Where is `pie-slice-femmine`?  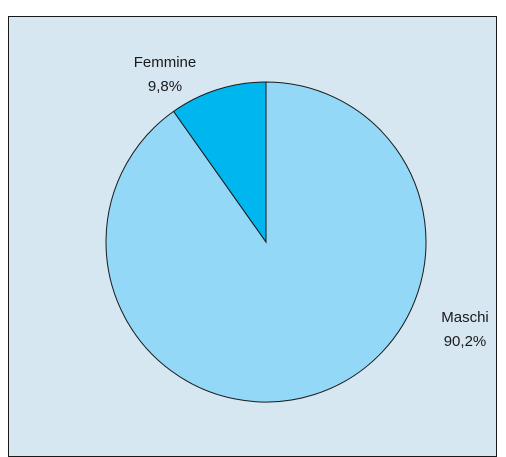 pie-slice-femmine is located at coordinates (219, 162).